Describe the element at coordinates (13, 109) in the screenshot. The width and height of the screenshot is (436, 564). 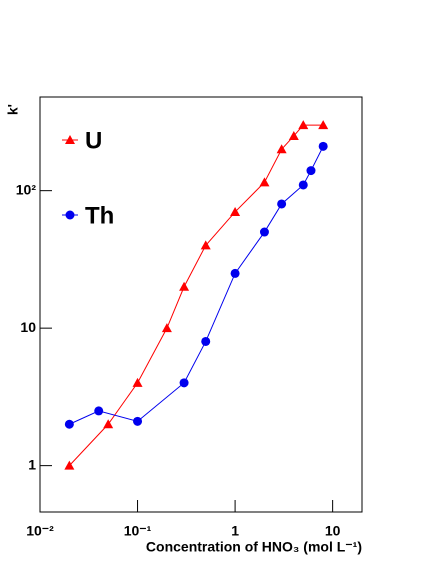
I see `y-axis-label: k'` at that location.